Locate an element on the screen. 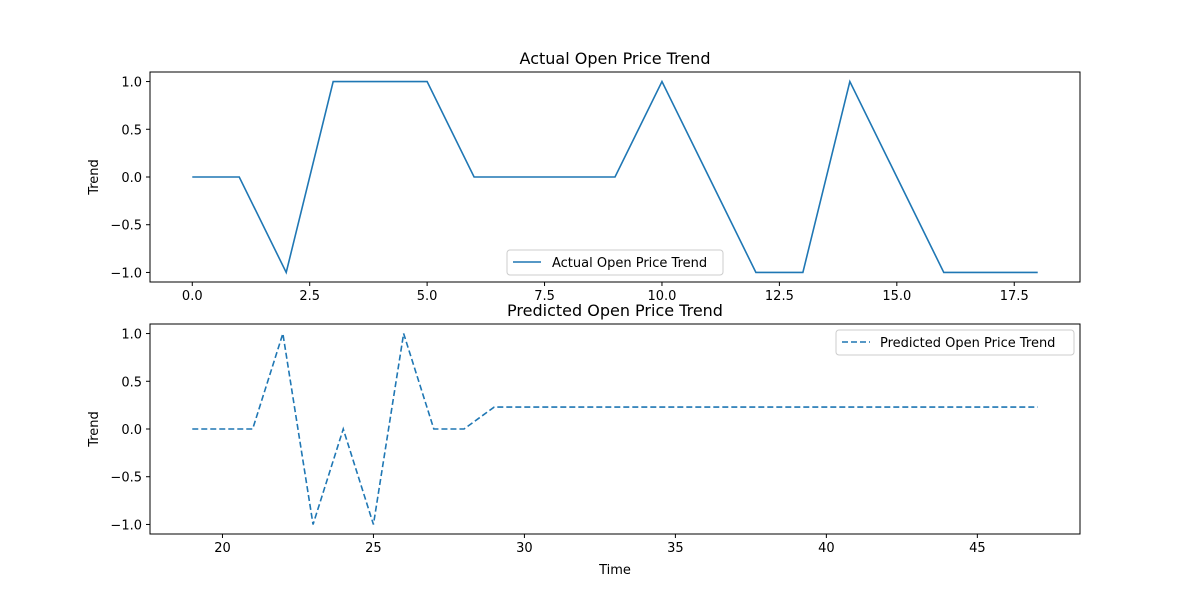  predicted-x-tick-label: 40 is located at coordinates (826, 548).